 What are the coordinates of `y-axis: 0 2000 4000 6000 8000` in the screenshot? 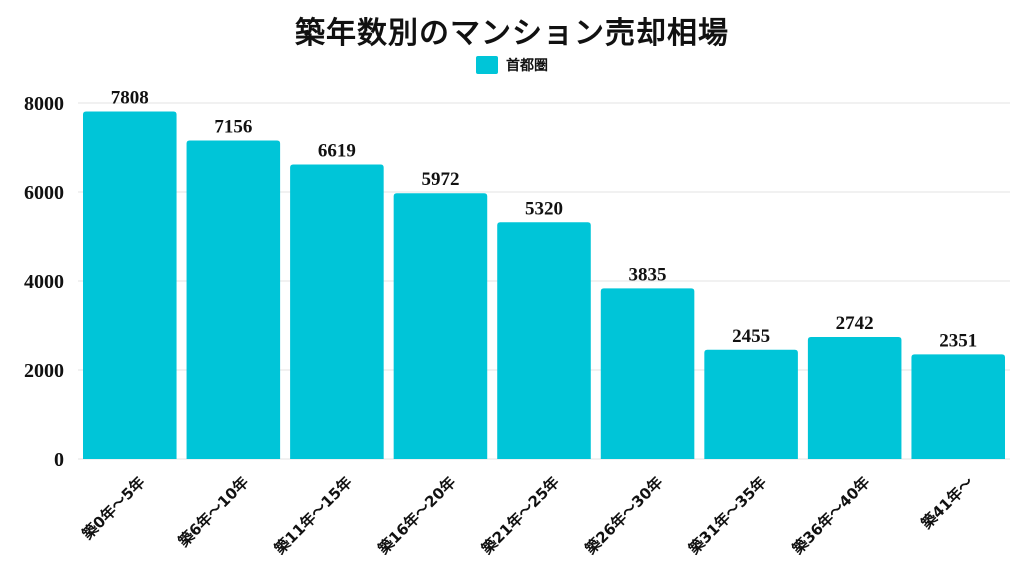 It's located at (44, 282).